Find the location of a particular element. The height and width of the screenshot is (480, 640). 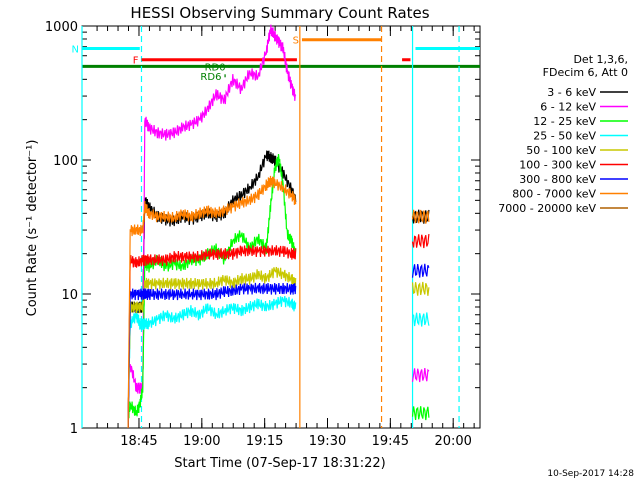

x-tick-label: 18:45 is located at coordinates (138, 441).